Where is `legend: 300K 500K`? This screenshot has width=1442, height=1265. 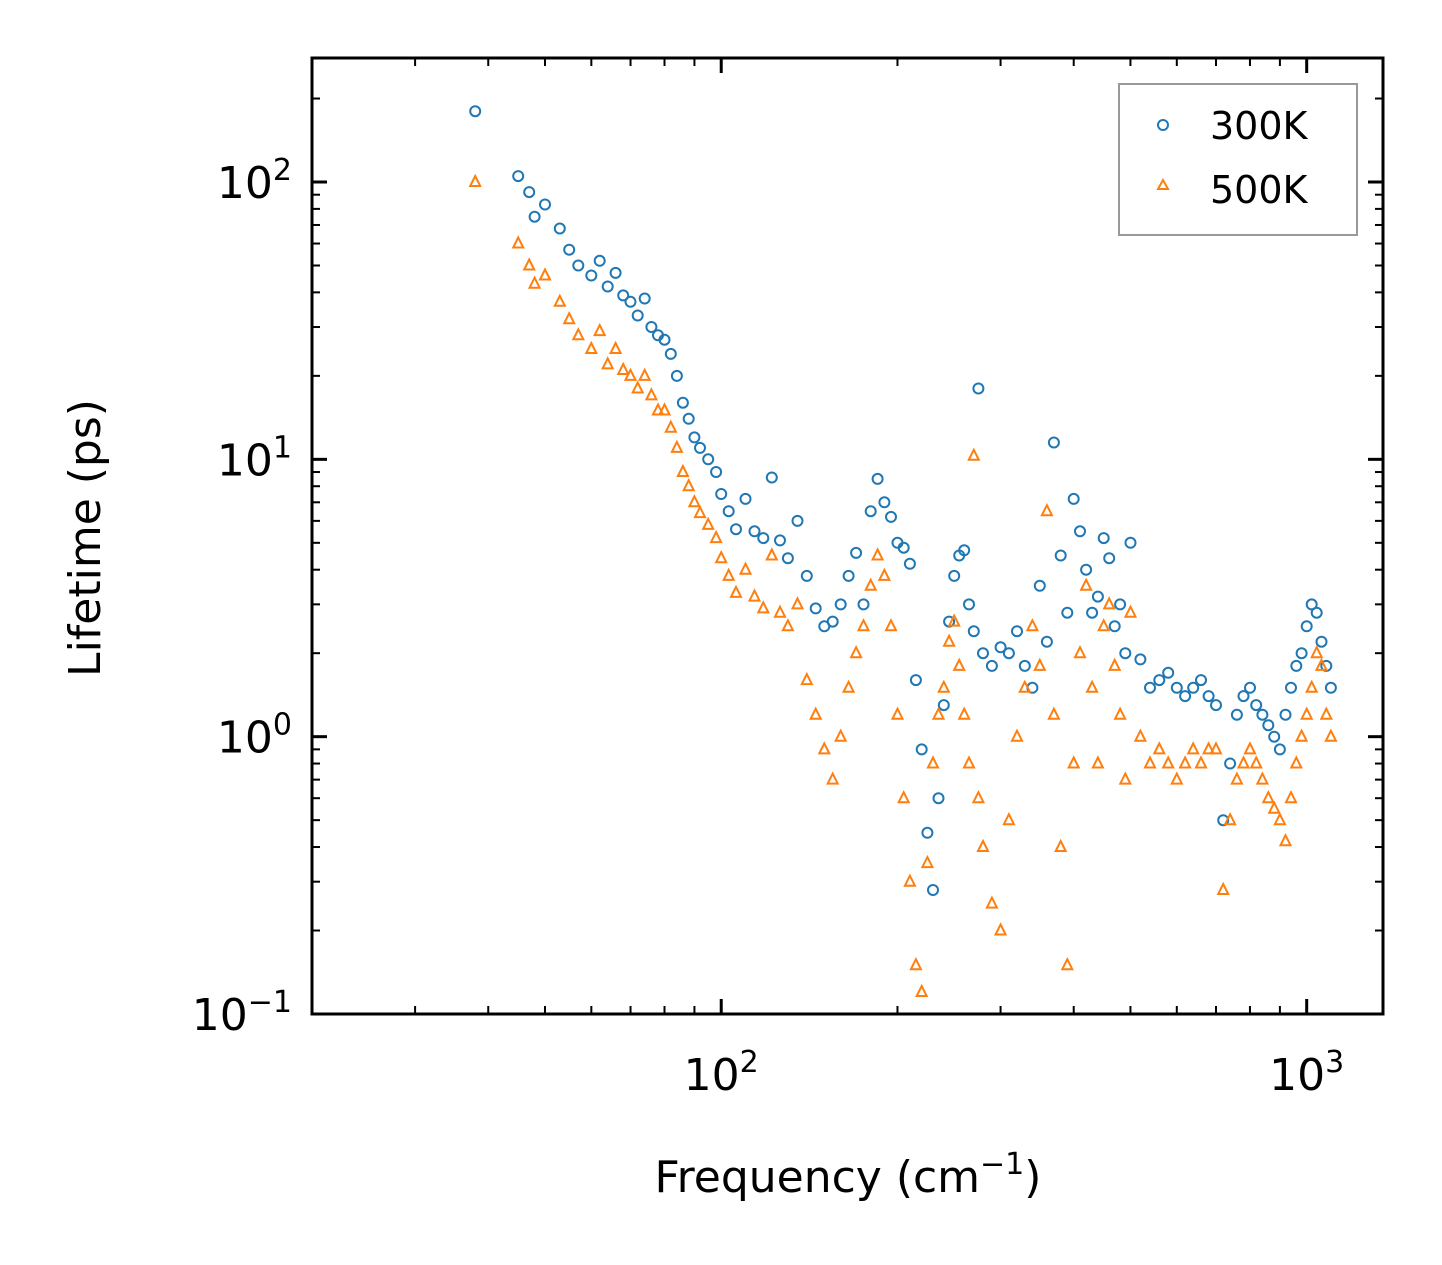
legend: 300K 500K is located at coordinates (1238, 159).